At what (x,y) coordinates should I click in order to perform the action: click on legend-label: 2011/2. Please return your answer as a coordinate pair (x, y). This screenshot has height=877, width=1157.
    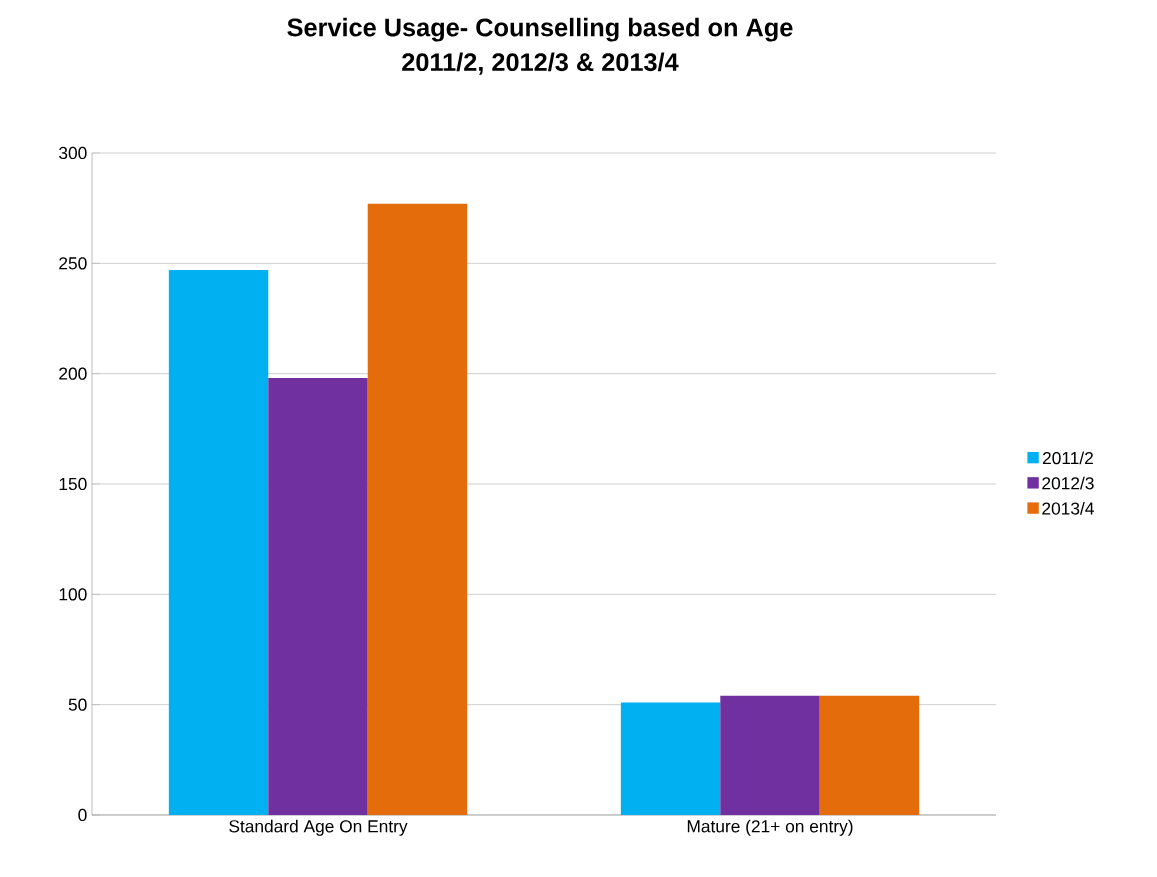
    Looking at the image, I should click on (1067, 458).